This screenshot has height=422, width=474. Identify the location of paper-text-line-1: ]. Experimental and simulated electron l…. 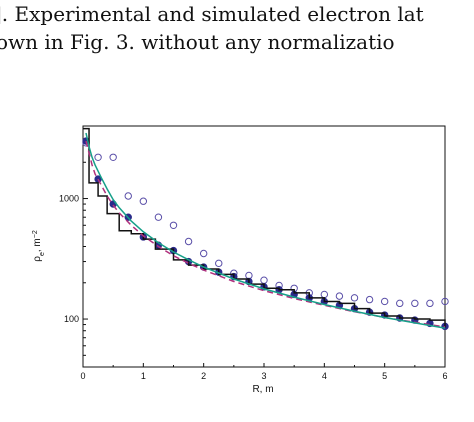
(212, 14).